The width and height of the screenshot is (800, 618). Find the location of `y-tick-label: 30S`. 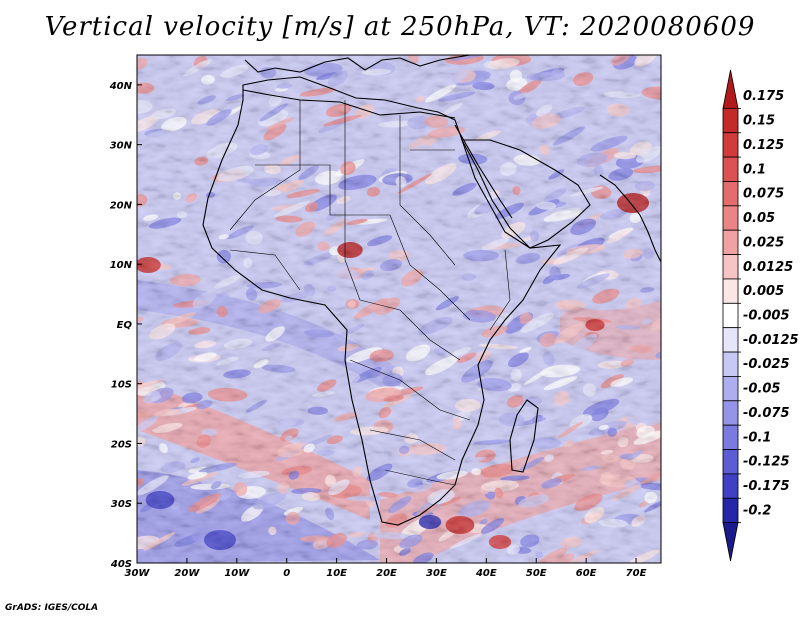

y-tick-label: 30S is located at coordinates (121, 504).